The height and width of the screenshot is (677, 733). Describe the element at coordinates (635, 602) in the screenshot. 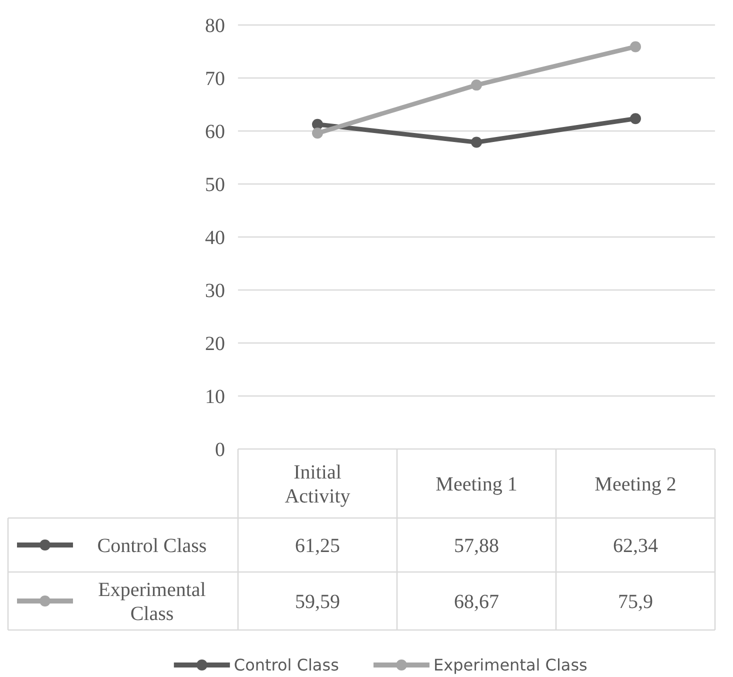

I see `data-label: 75,9` at that location.